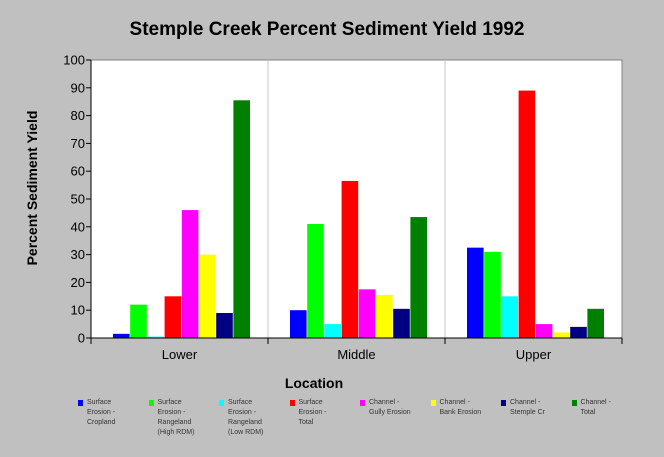 The image size is (664, 457). Describe the element at coordinates (74, 60) in the screenshot. I see `y-tick-label: 100` at that location.